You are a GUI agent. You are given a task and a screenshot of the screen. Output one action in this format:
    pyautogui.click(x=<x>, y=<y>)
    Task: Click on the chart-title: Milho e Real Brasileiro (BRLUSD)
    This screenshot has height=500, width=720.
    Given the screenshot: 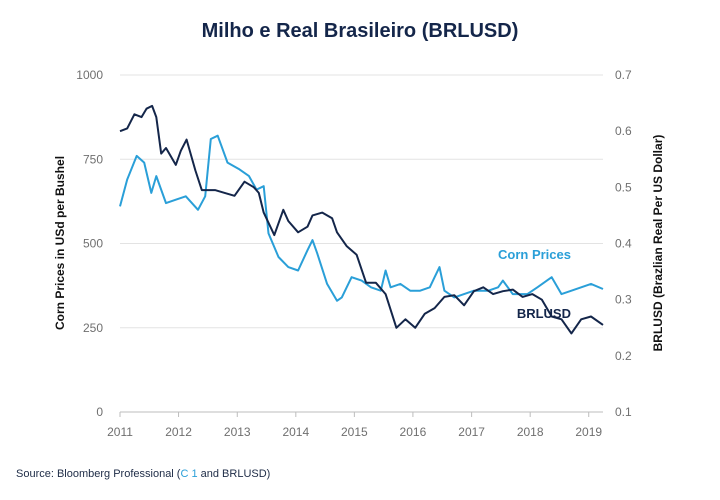 What is the action you would take?
    pyautogui.click(x=360, y=31)
    